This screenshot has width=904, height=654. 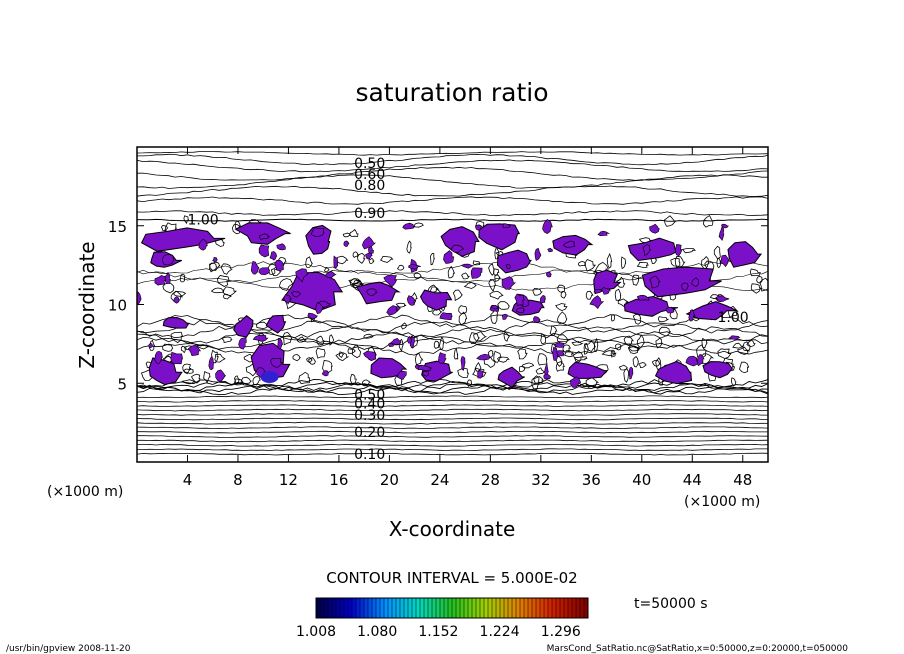 I want to click on contour-label: 0.40, so click(x=369, y=405).